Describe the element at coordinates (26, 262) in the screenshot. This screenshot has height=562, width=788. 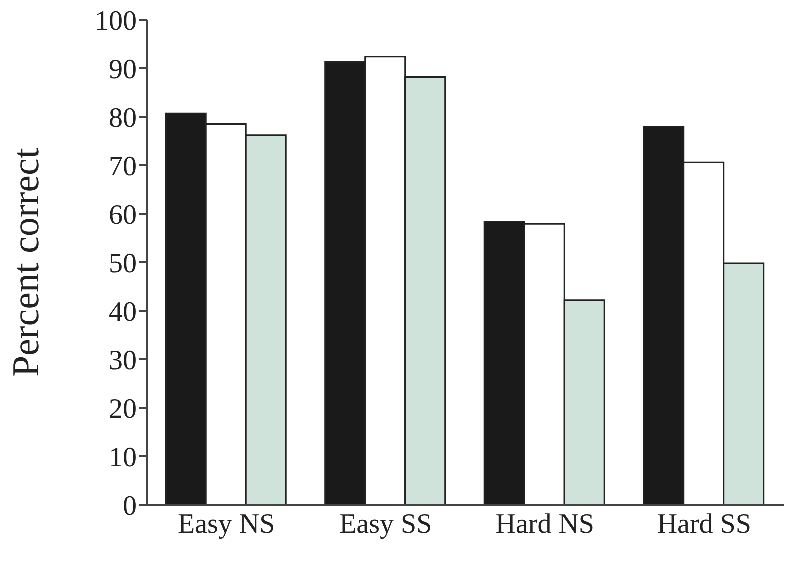
I see `y-axis-title: Percent correct` at that location.